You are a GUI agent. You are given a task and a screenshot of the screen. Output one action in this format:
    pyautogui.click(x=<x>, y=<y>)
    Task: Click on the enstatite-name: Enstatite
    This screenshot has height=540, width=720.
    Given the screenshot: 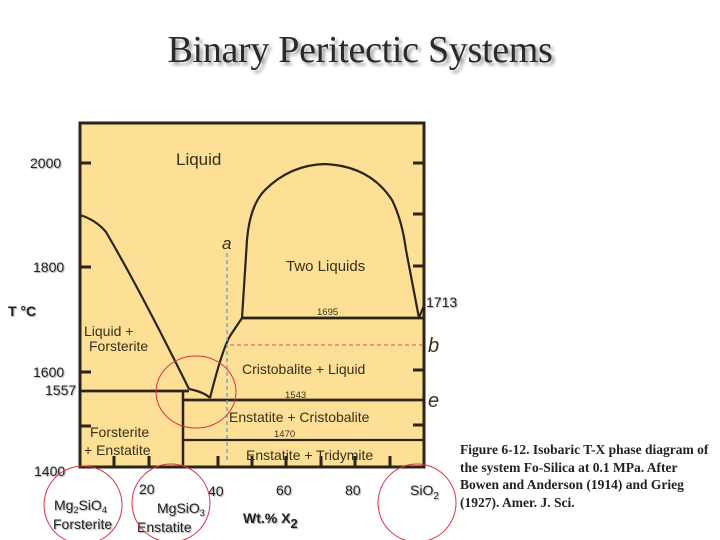 What is the action you would take?
    pyautogui.click(x=164, y=527)
    